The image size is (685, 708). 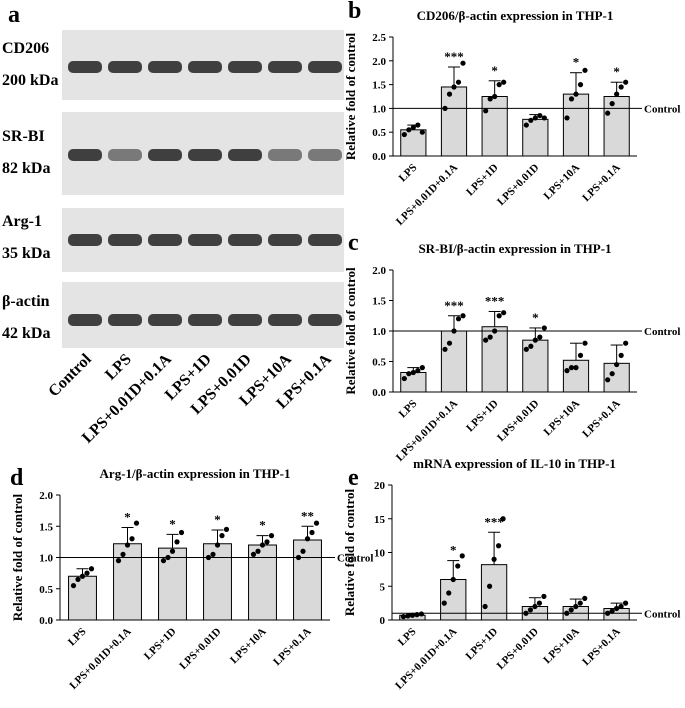 What do you see at coordinates (350, 97) in the screenshot?
I see `y-axis-label: Relative fold of control` at bounding box center [350, 97].